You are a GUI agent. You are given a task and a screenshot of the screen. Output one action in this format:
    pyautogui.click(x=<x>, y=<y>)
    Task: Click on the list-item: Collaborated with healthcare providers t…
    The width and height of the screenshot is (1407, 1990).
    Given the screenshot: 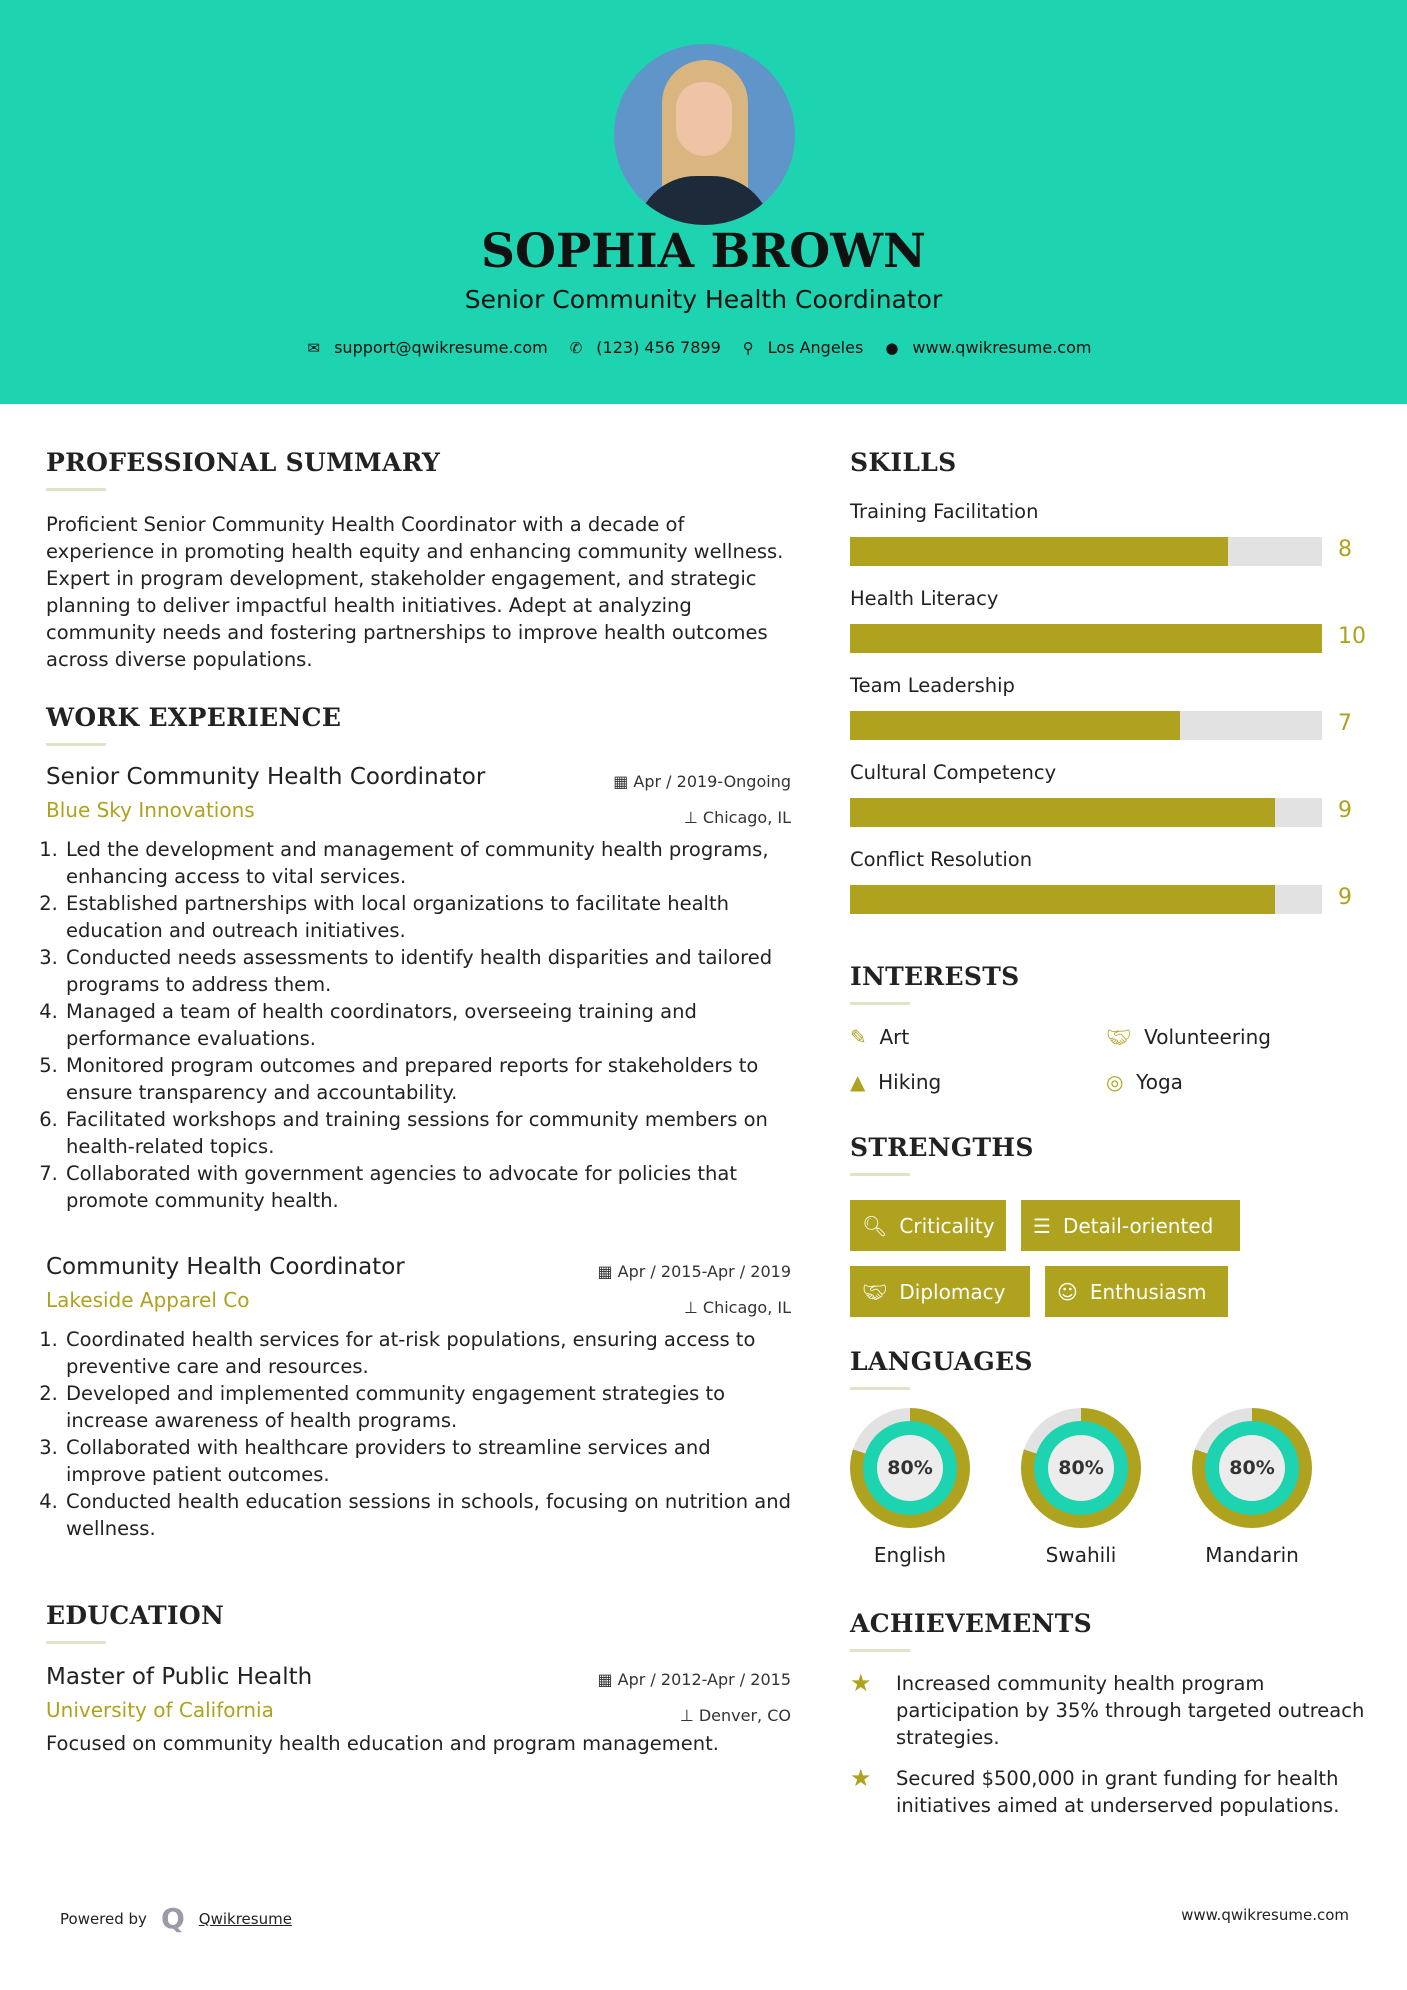 What is the action you would take?
    pyautogui.click(x=427, y=1461)
    